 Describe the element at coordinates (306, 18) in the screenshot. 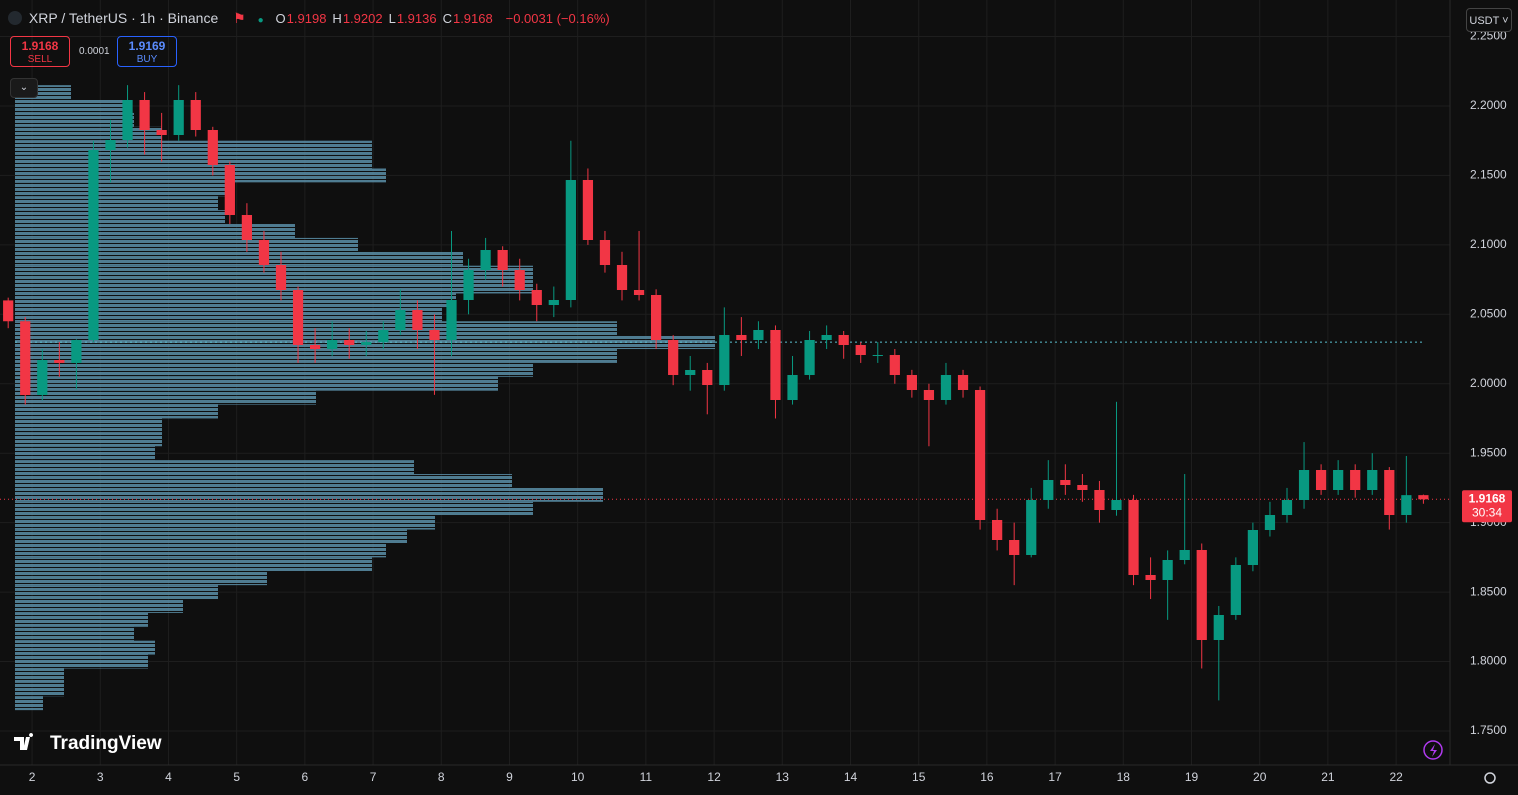

I see `ohlc-value: 1.9198` at that location.